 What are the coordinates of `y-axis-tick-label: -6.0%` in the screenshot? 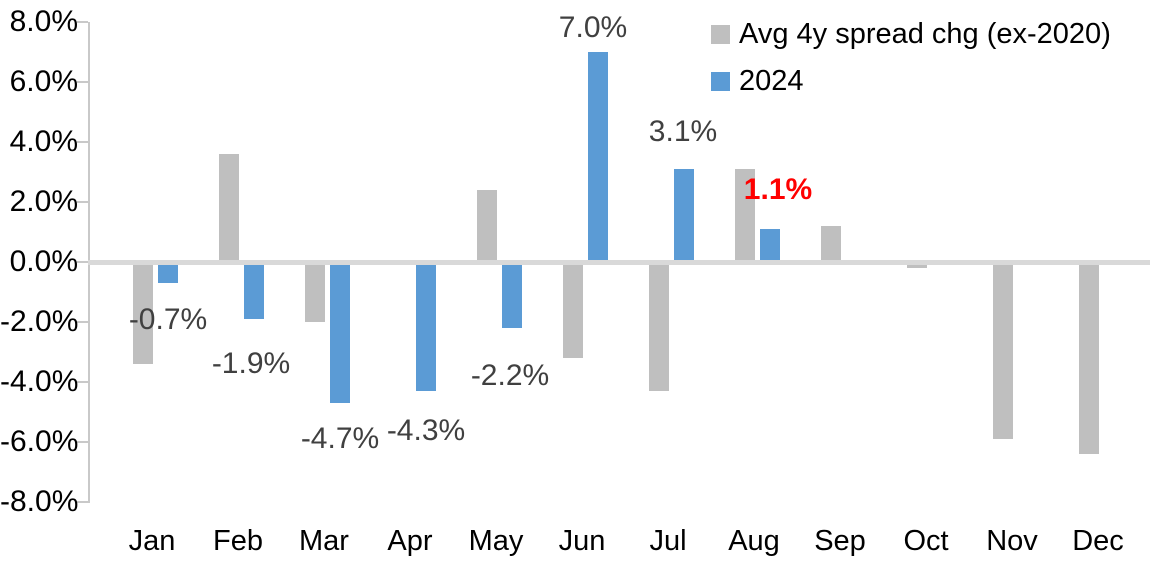 It's located at (39, 441).